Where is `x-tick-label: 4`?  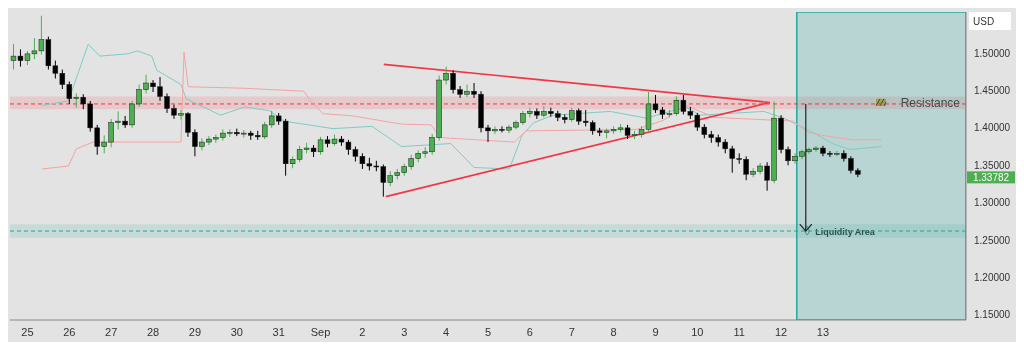
x-tick-label: 4 is located at coordinates (446, 331).